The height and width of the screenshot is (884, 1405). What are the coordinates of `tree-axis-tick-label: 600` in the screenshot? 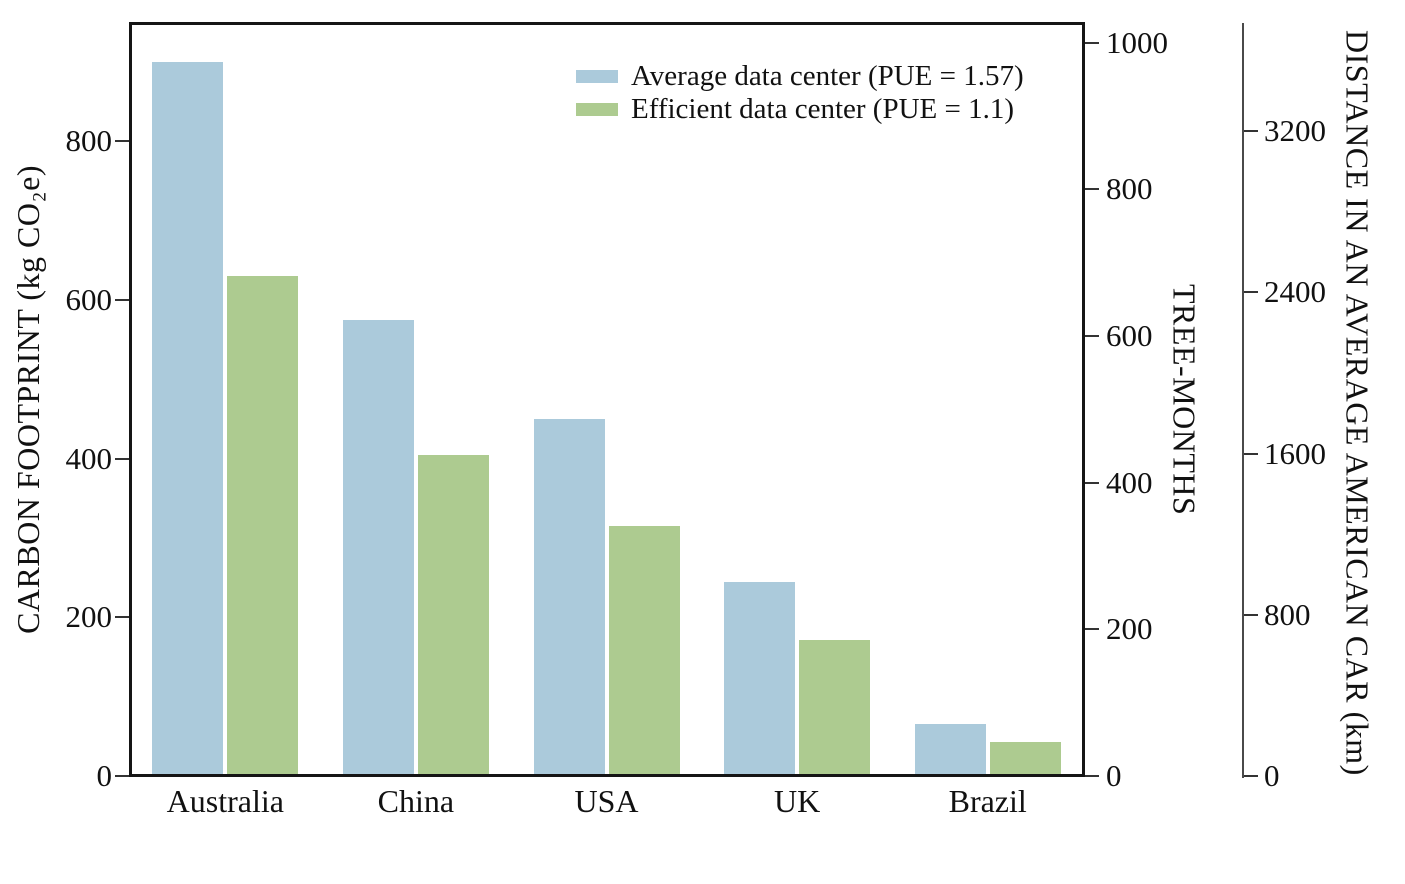 It's located at (1129, 336).